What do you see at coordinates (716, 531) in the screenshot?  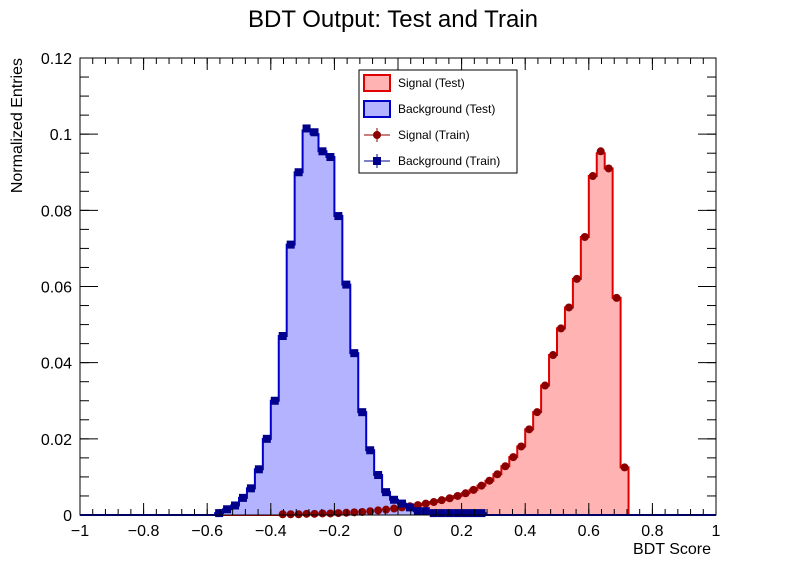 I see `x-tick-label: 1` at bounding box center [716, 531].